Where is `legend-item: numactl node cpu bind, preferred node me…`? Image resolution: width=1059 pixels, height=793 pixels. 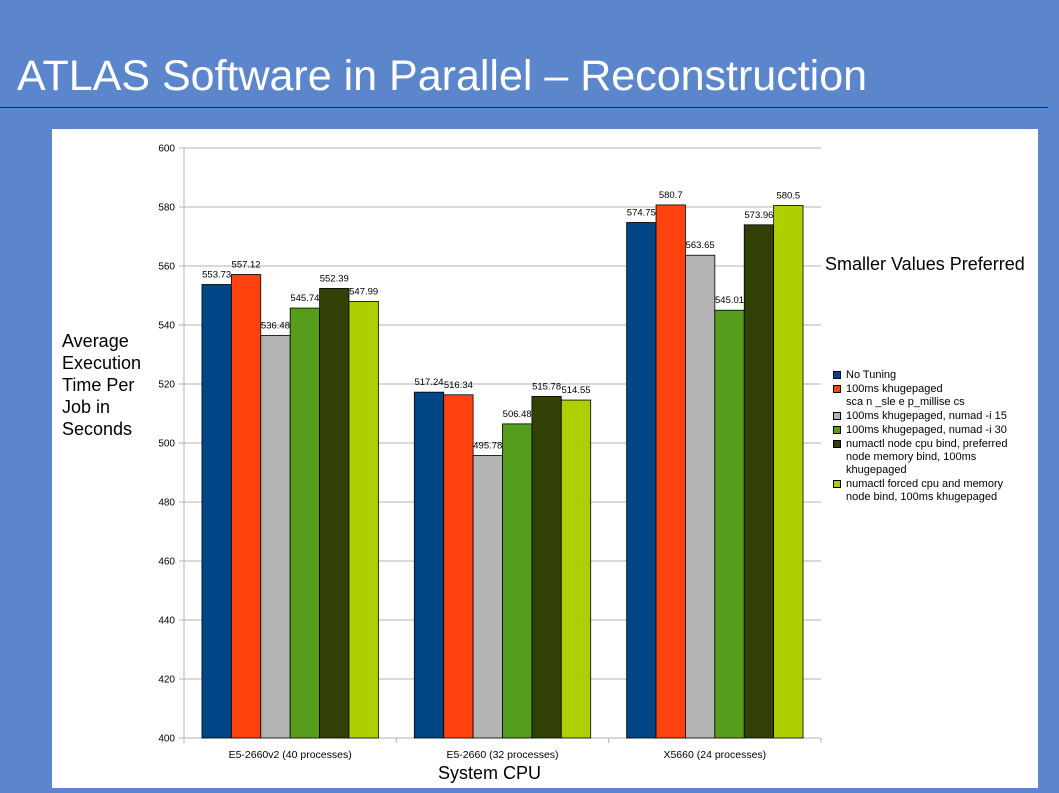 legend-item: numactl node cpu bind, preferred node me… is located at coordinates (933, 457).